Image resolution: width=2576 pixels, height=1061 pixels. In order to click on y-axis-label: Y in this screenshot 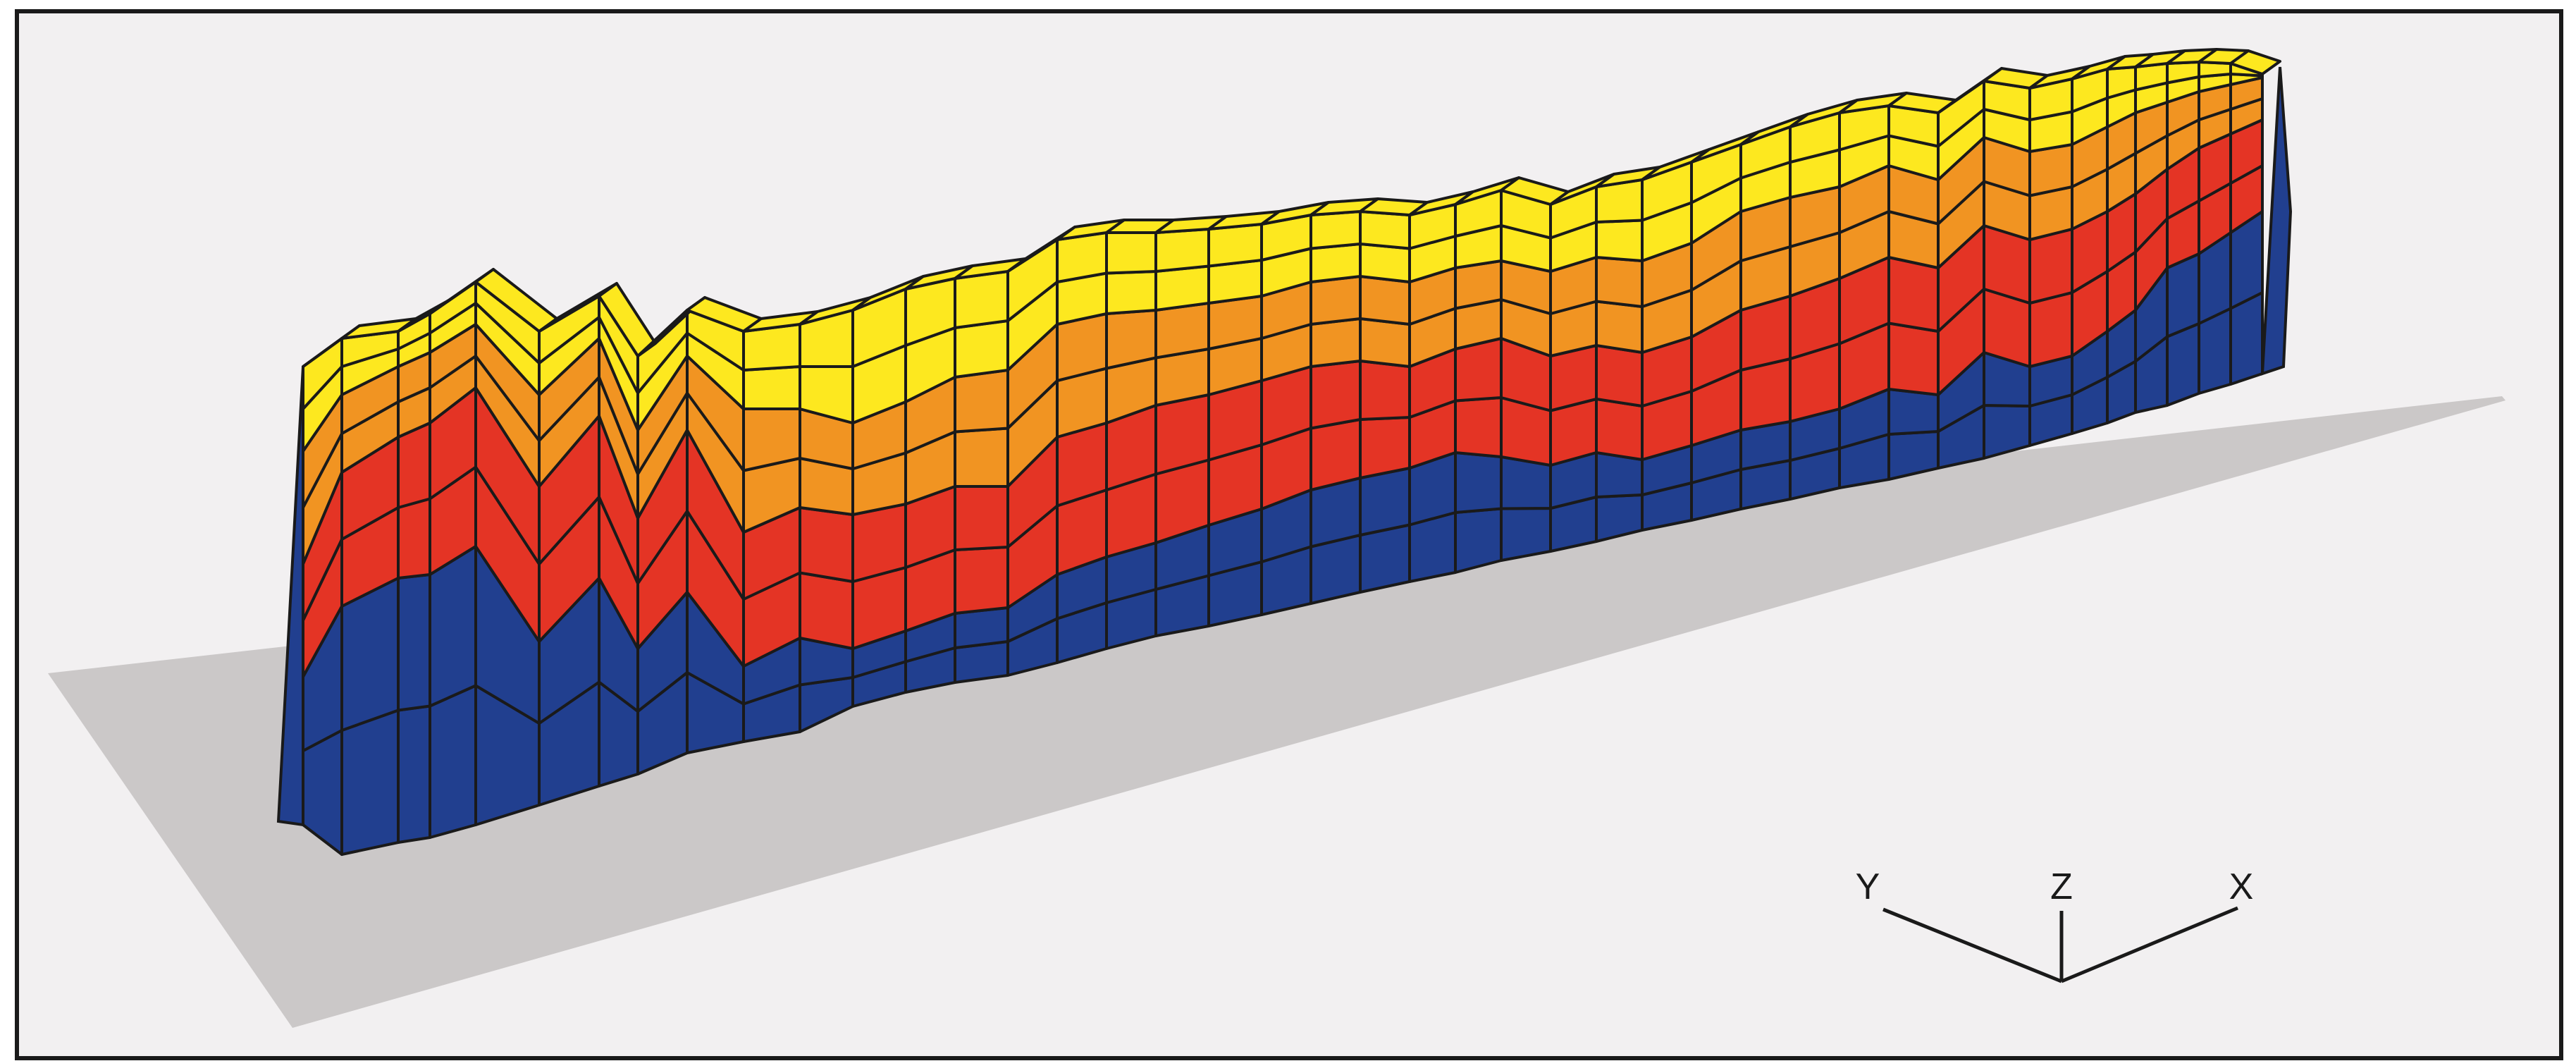, I will do `click(1868, 886)`.